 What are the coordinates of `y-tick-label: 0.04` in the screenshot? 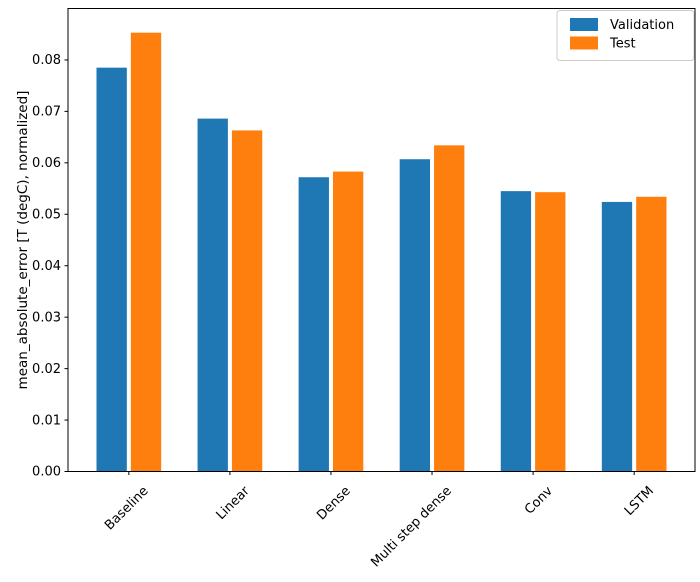 It's located at (46, 266).